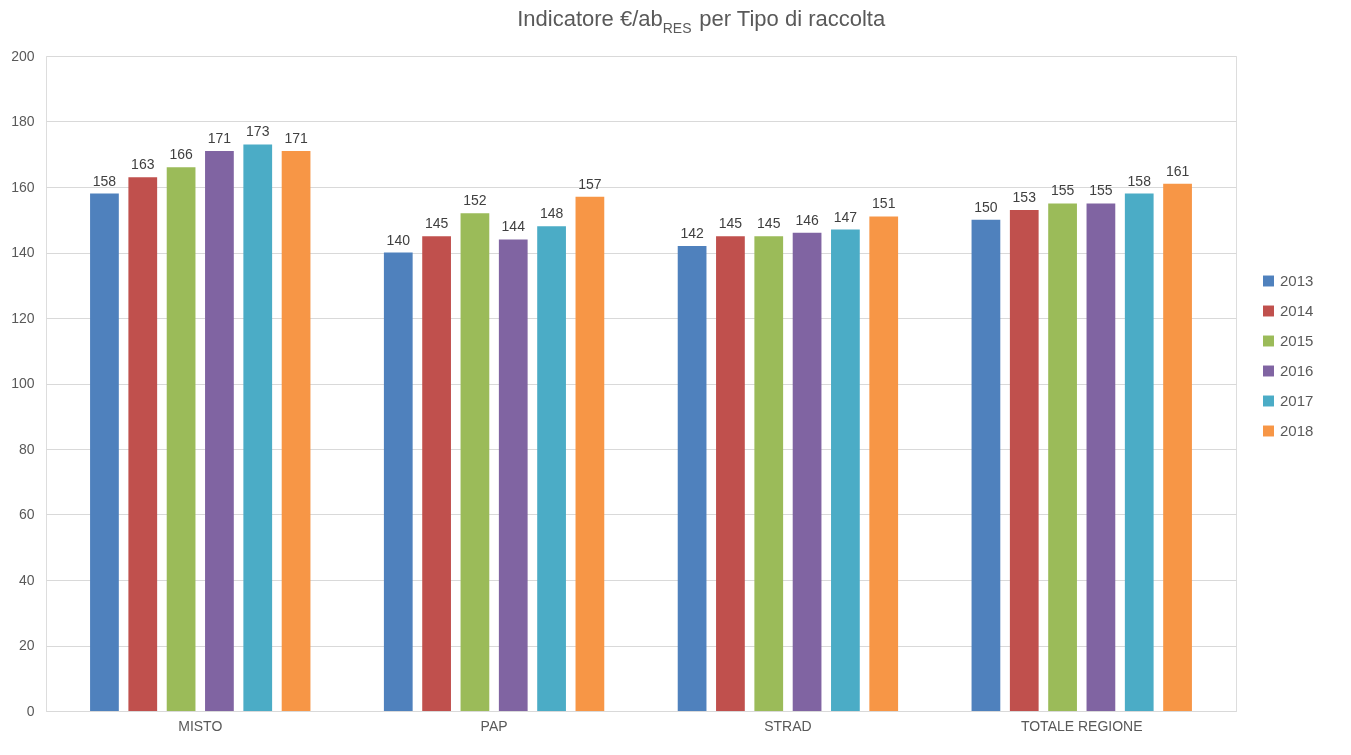 This screenshot has width=1351, height=755. Describe the element at coordinates (1297, 430) in the screenshot. I see `legend-label: 2018` at that location.